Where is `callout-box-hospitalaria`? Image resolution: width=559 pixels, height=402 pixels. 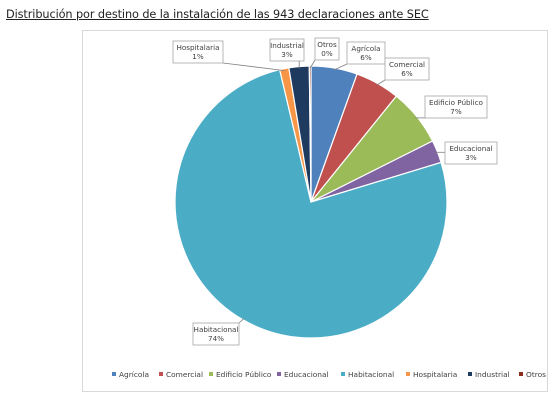 callout-box-hospitalaria is located at coordinates (198, 52).